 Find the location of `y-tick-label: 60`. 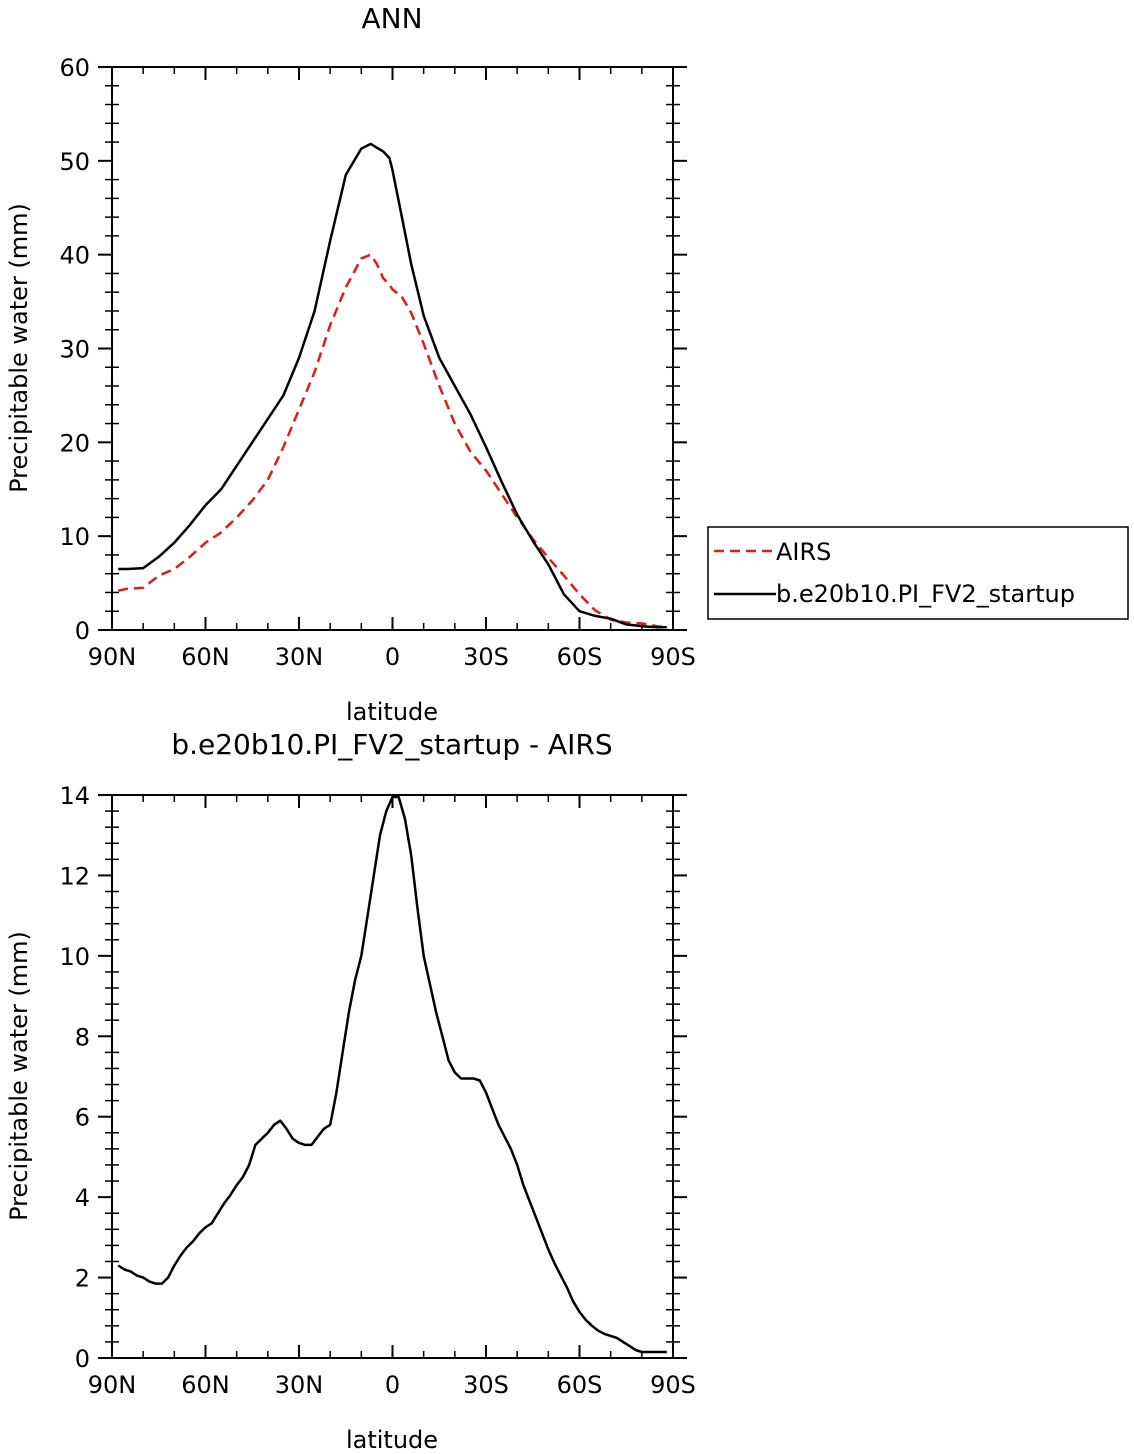

y-tick-label: 60 is located at coordinates (74, 68).